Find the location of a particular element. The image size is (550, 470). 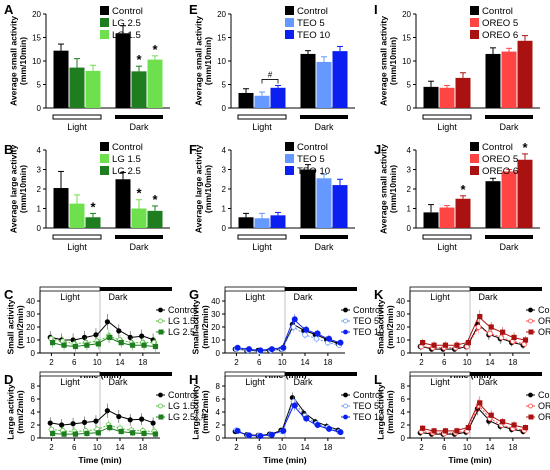

y-tick-label: 4 is located at coordinates (224, 150).